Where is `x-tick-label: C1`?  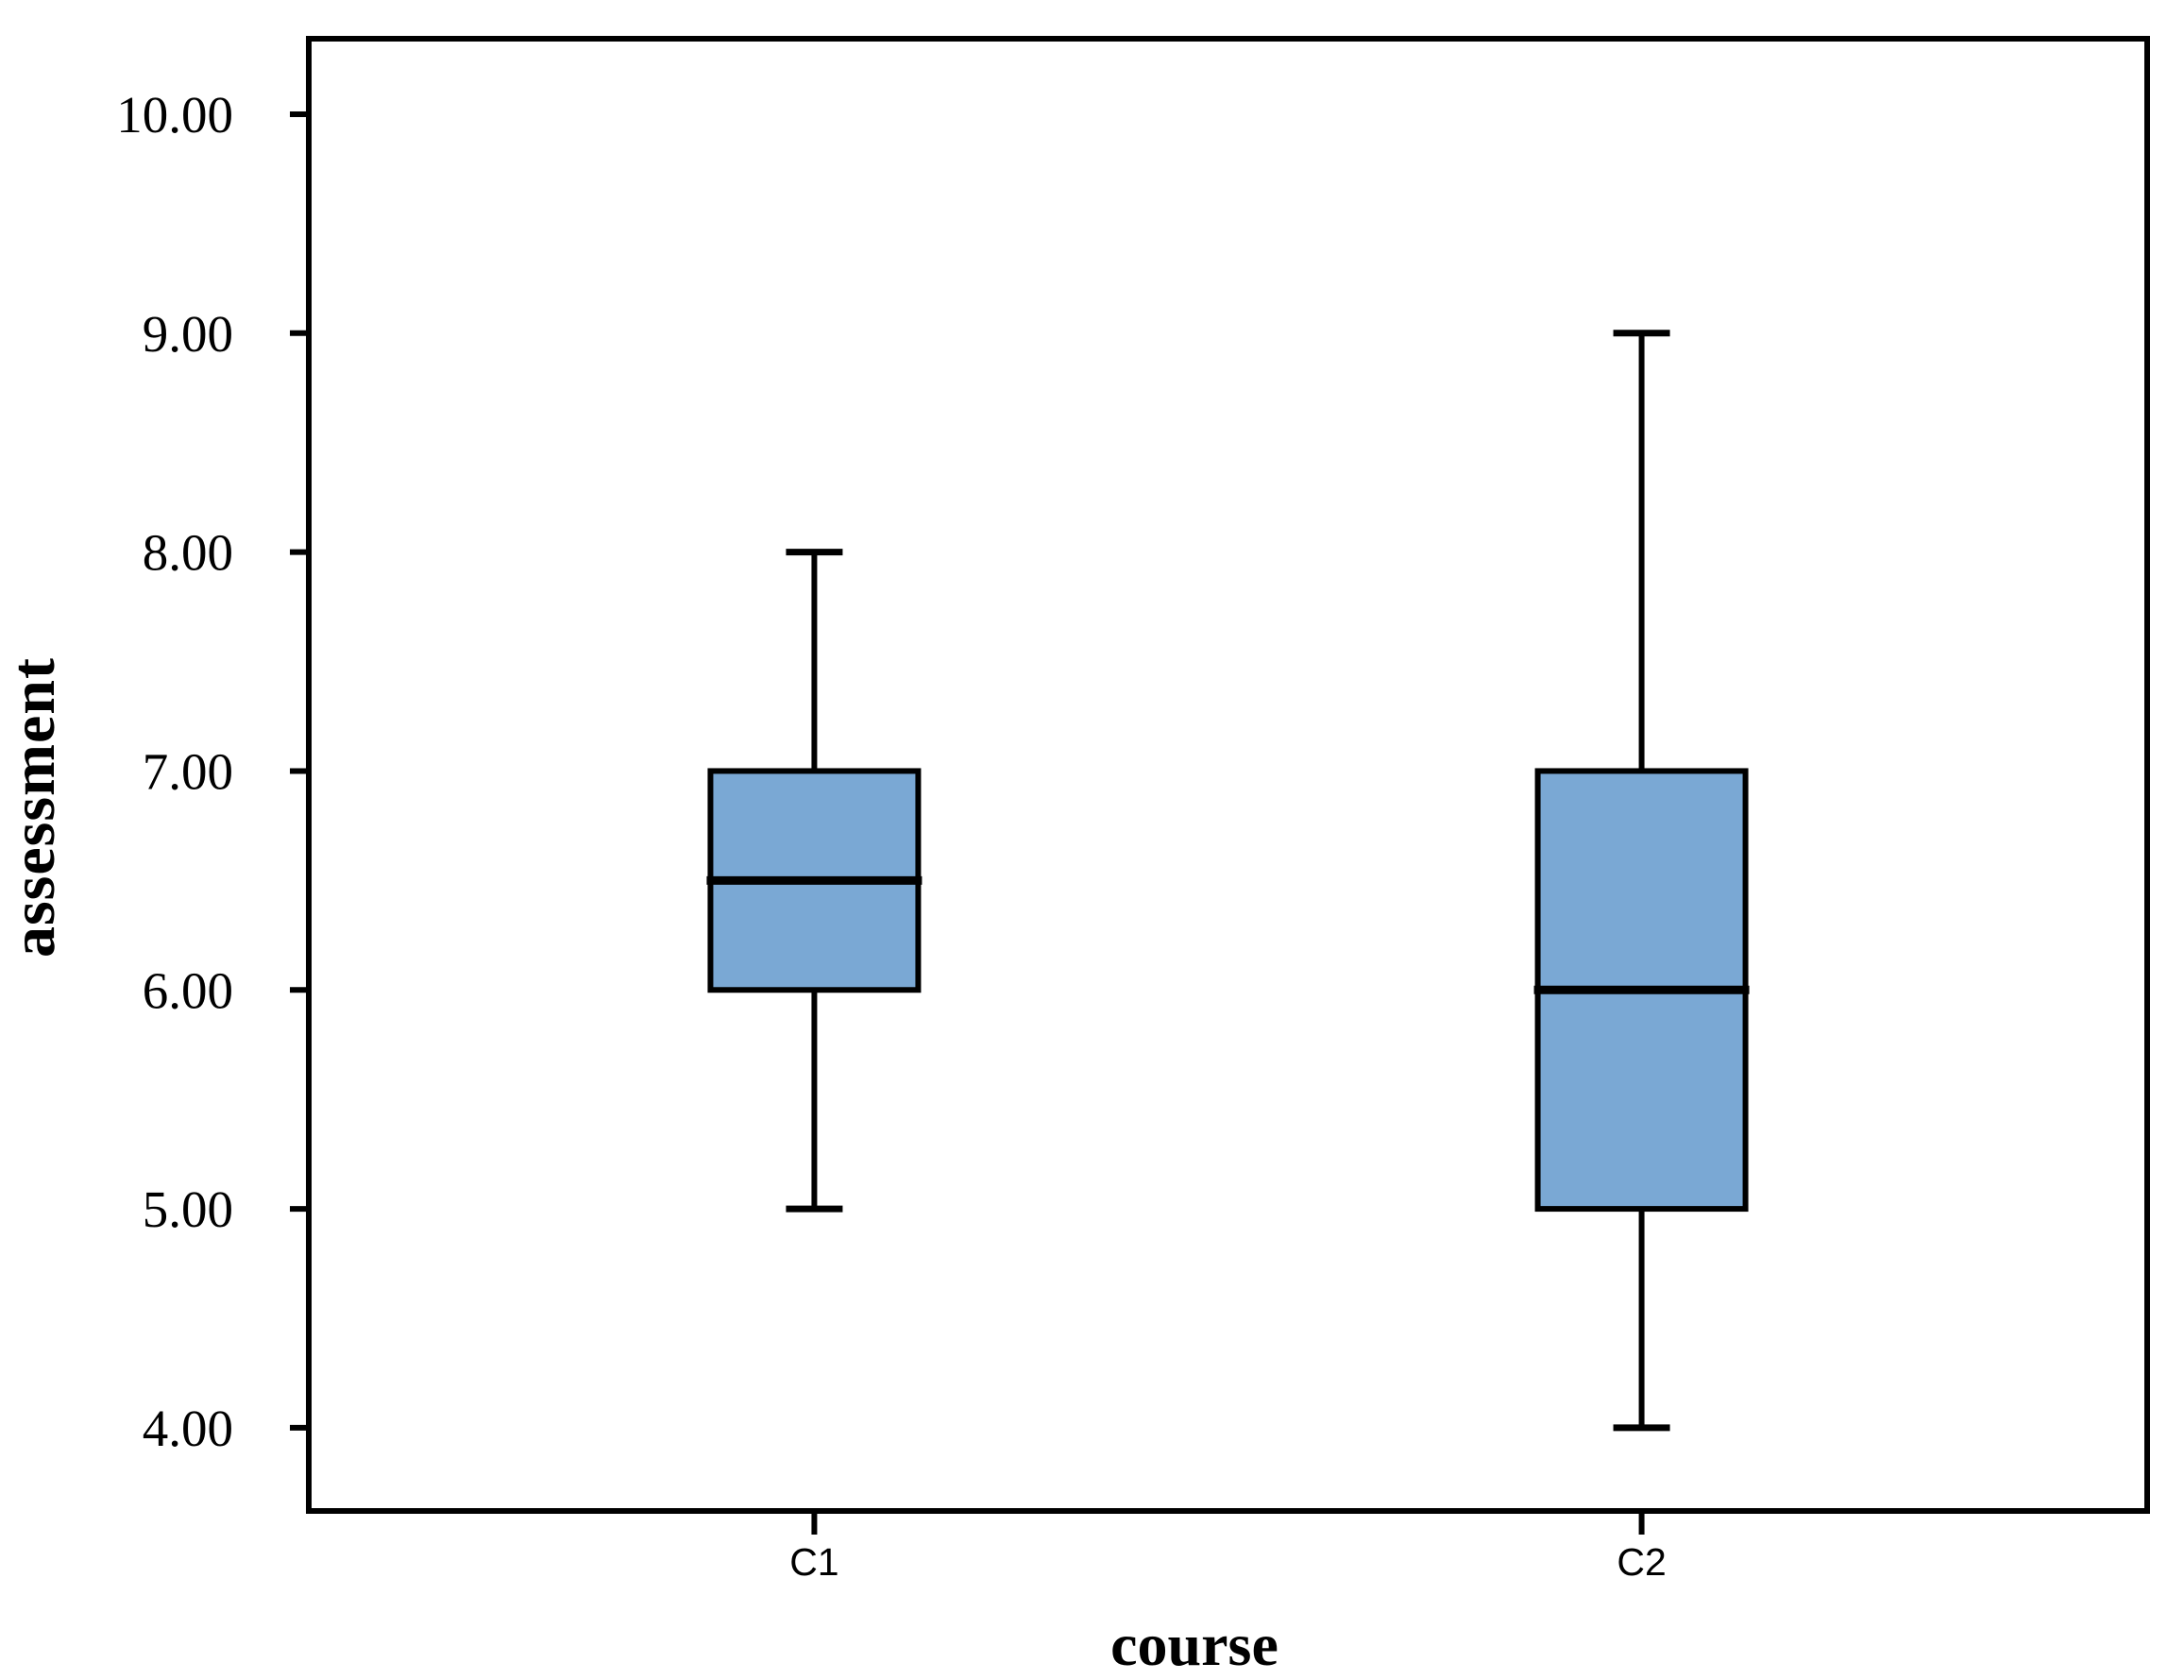 x-tick-label: C1 is located at coordinates (813, 1562).